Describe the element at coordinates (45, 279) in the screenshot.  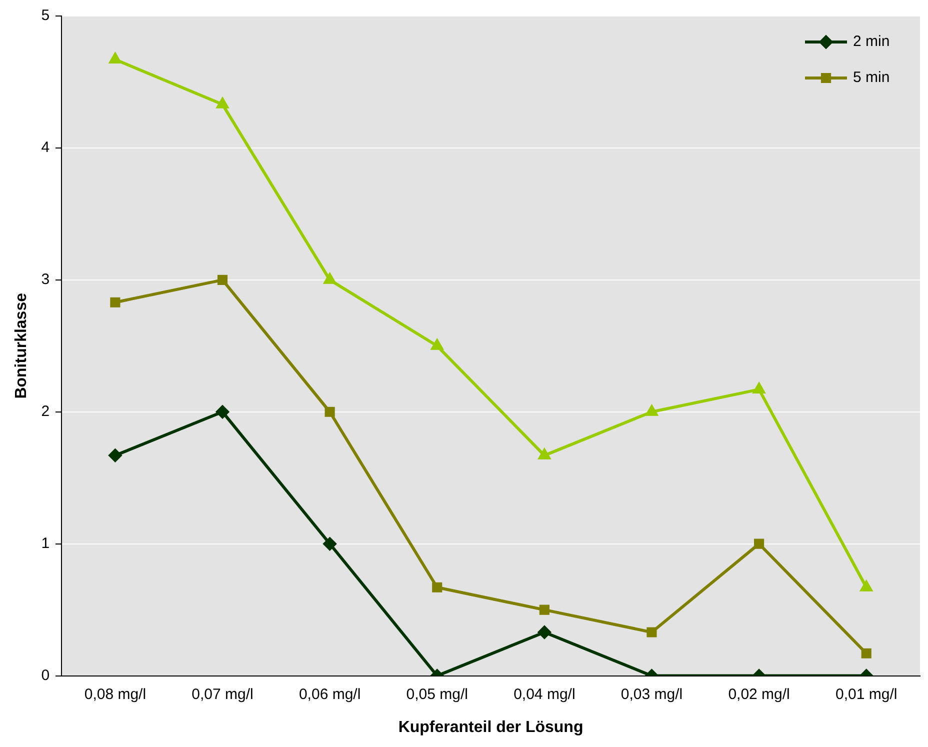
I see `y-tick-label: 3` at that location.